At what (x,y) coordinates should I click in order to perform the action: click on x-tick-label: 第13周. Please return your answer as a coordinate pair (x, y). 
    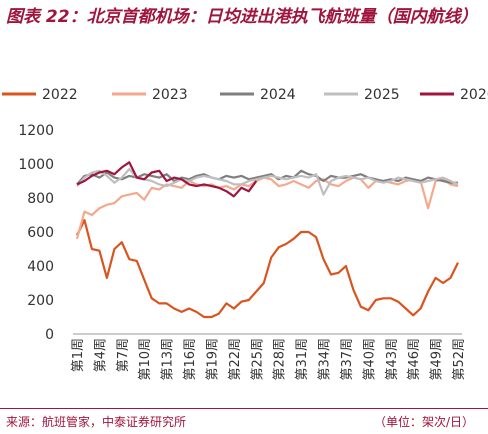
    Looking at the image, I should click on (168, 359).